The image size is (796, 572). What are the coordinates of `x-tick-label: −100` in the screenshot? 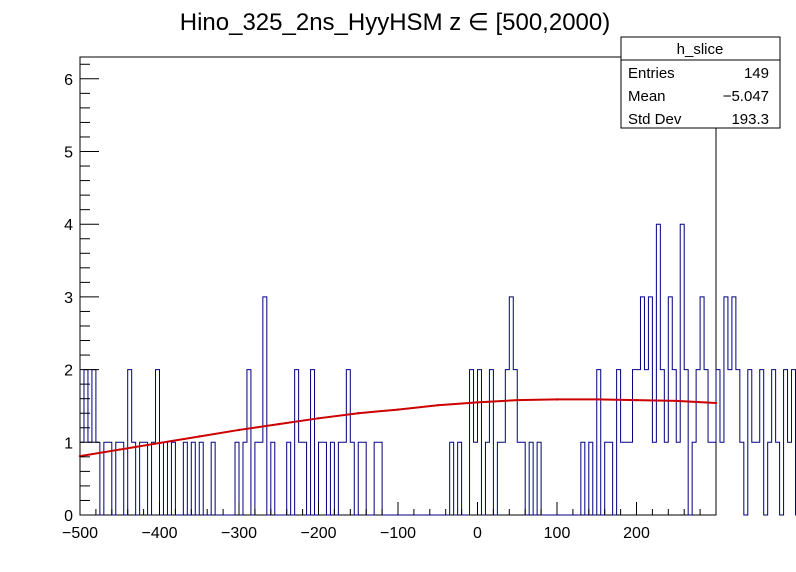 It's located at (398, 533).